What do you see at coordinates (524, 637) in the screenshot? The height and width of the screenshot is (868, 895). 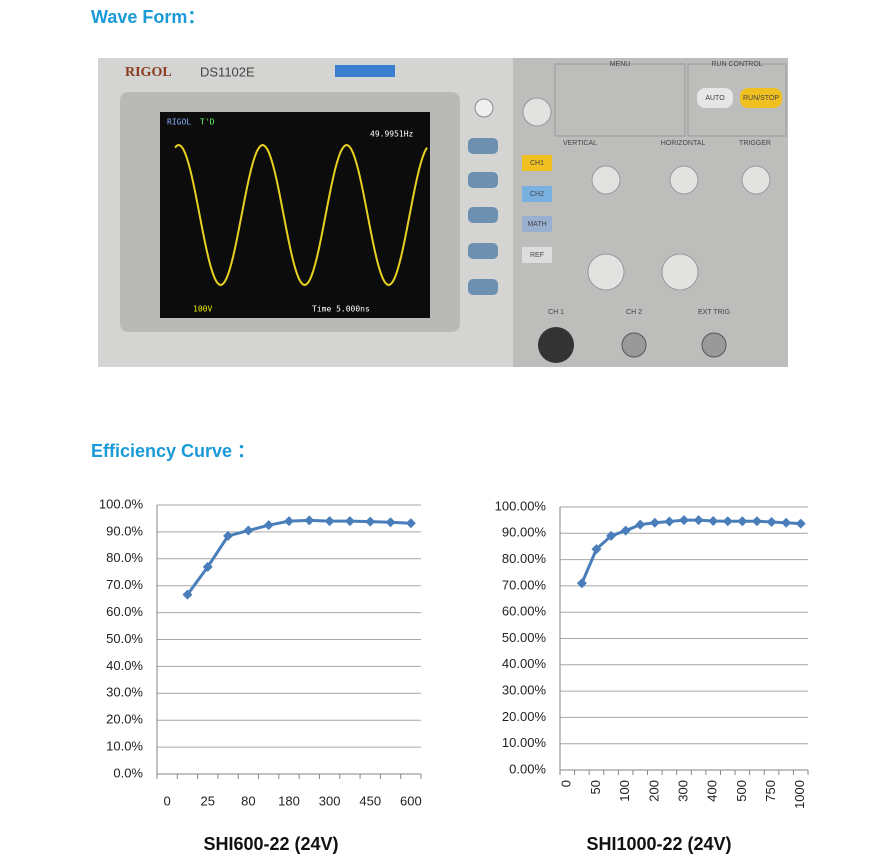 I see `y-tick-label: 50.00%` at bounding box center [524, 637].